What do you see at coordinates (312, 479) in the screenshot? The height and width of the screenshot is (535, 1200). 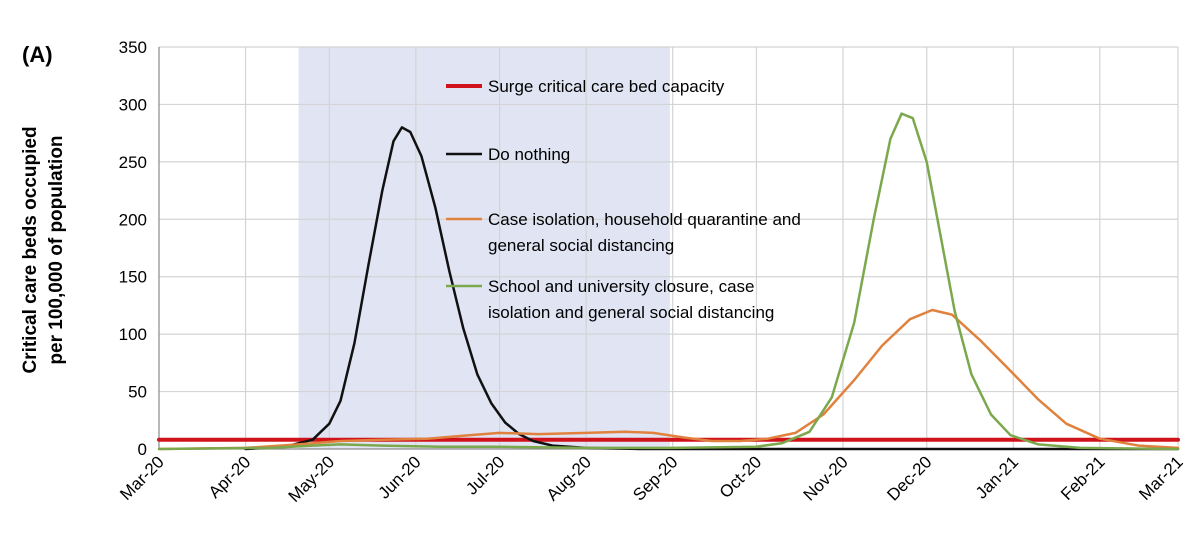 I see `x-tick-label: May-20` at bounding box center [312, 479].